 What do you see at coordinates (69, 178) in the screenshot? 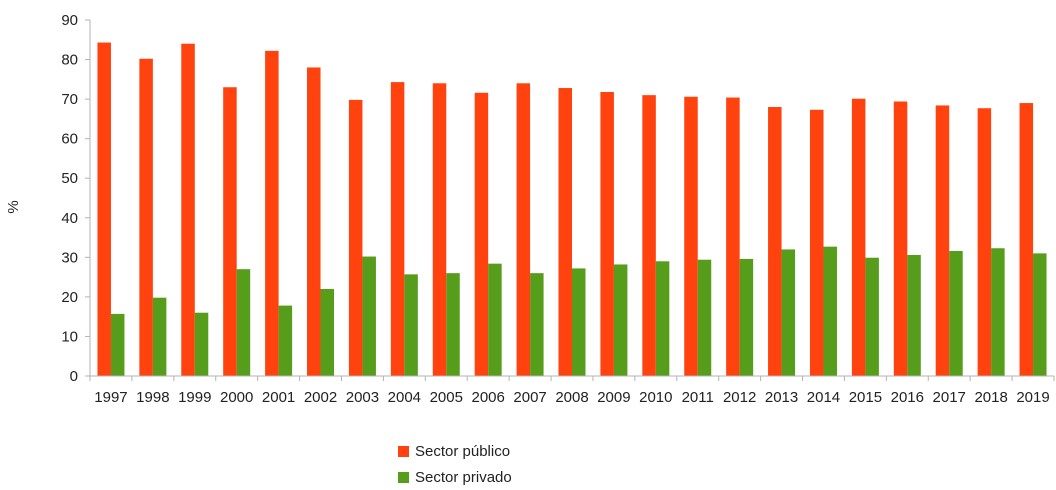
I see `y-tick-label: 50` at bounding box center [69, 178].